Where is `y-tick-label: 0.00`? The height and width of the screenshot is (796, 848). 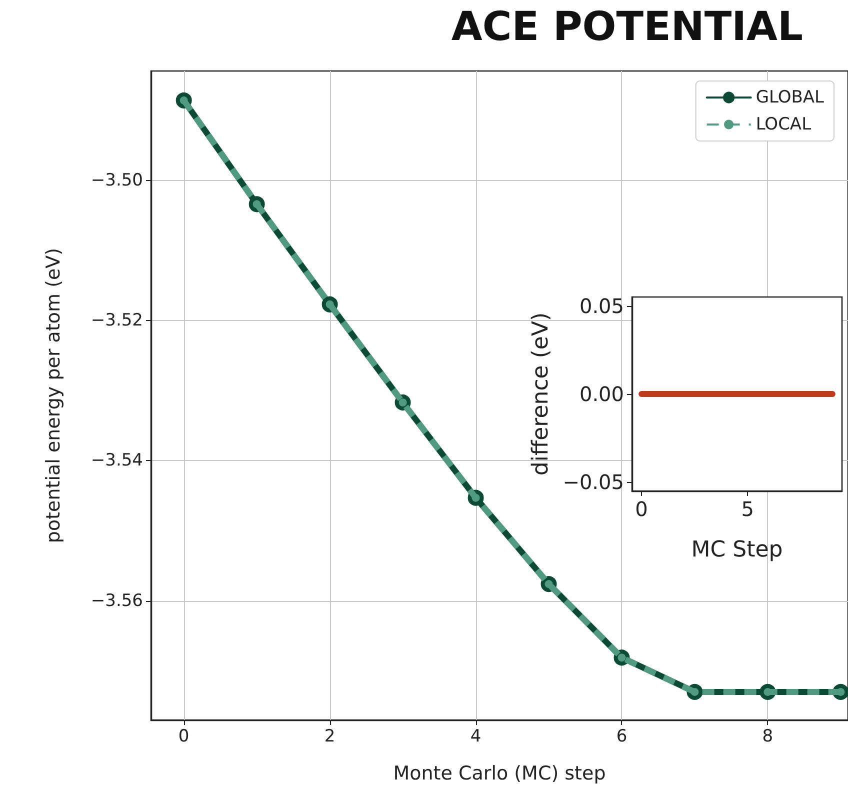 y-tick-label: 0.00 is located at coordinates (601, 394).